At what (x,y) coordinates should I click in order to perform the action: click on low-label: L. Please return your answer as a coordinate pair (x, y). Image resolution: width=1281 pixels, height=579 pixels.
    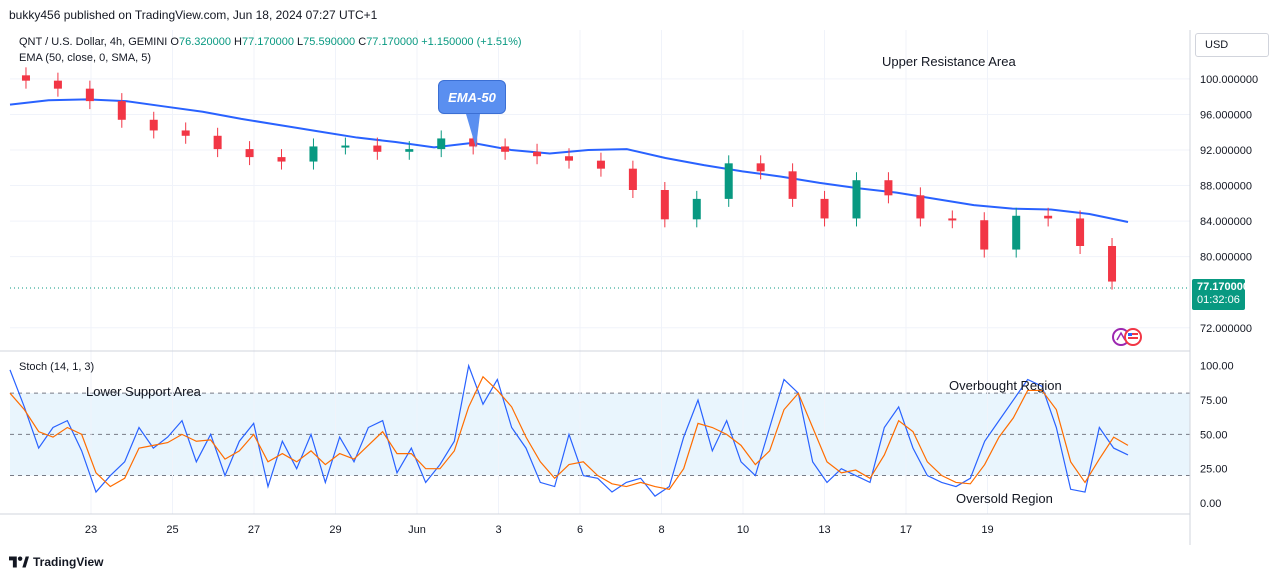
    Looking at the image, I should click on (300, 42).